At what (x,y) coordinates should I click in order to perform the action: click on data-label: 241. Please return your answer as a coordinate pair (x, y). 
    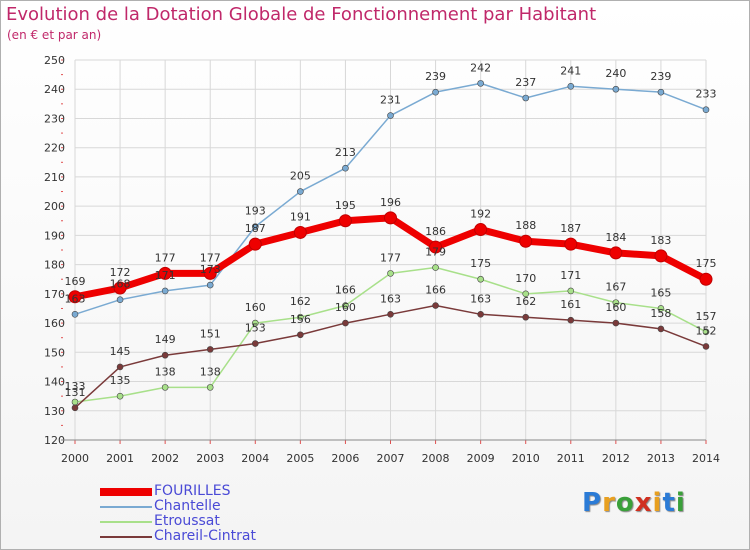
    Looking at the image, I should click on (570, 70).